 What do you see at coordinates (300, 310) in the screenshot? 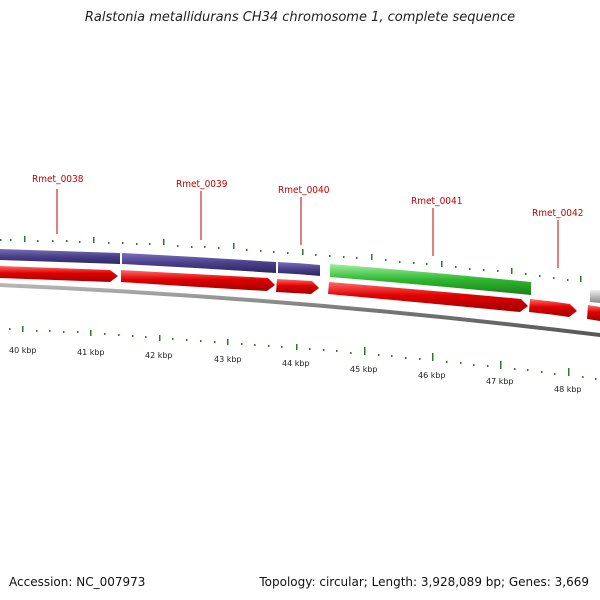
I see `chromosome-backbone` at bounding box center [300, 310].